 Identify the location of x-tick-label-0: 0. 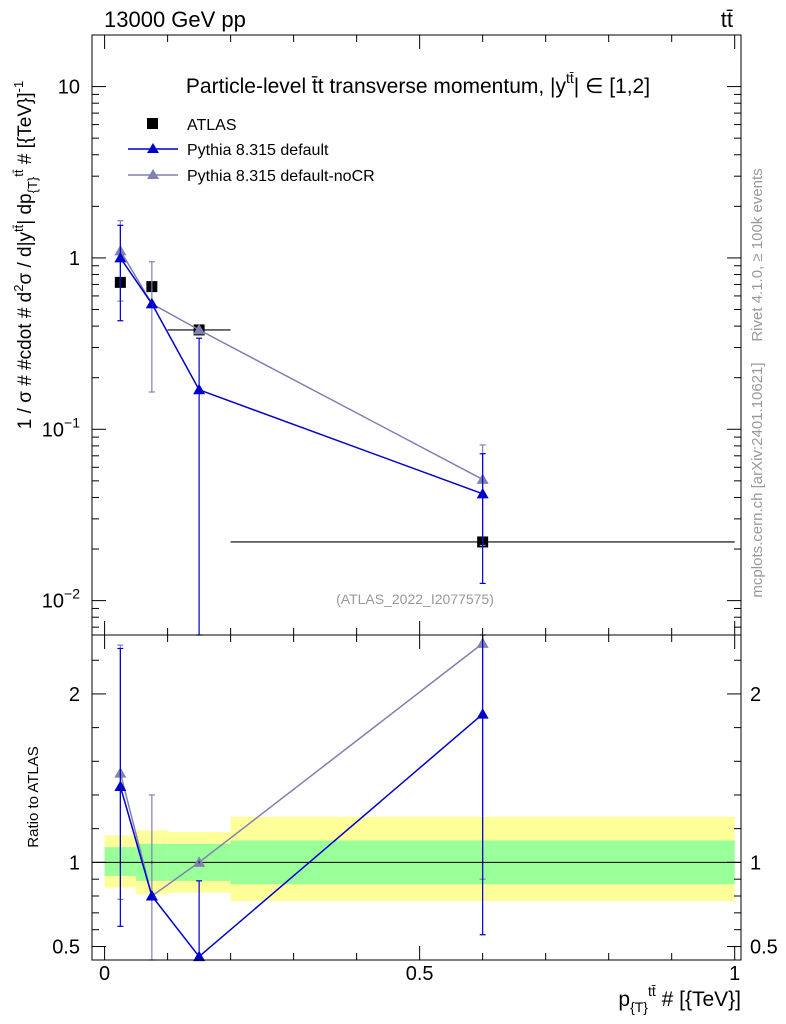
(104, 974).